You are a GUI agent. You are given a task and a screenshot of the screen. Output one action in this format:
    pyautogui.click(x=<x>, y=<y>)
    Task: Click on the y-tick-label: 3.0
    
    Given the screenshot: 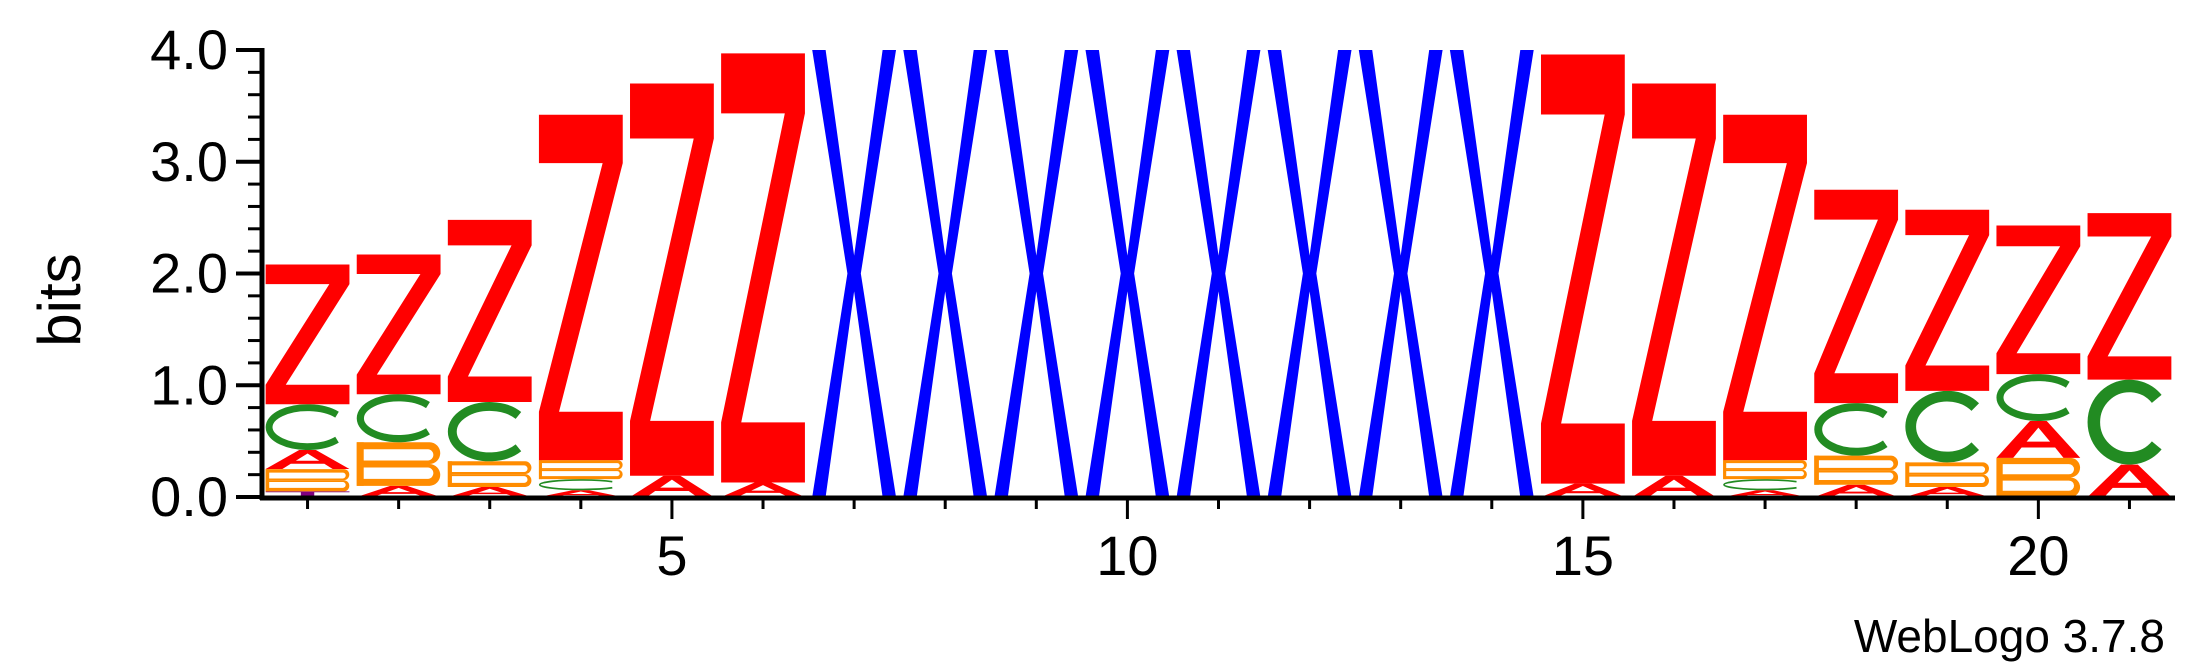 What is the action you would take?
    pyautogui.click(x=189, y=161)
    